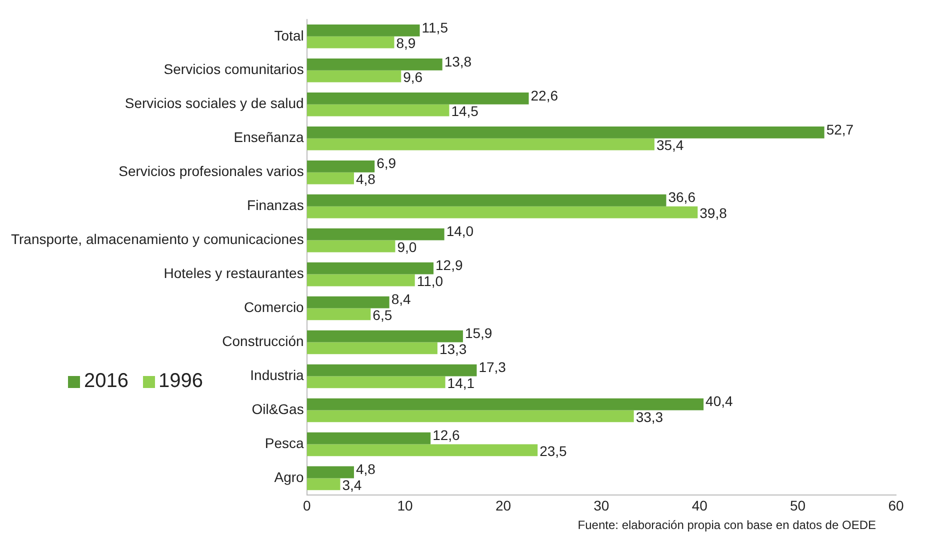 The width and height of the screenshot is (944, 555). I want to click on source-note: Fuente: elaboración propia con base en datos de OEDE, so click(726, 525).